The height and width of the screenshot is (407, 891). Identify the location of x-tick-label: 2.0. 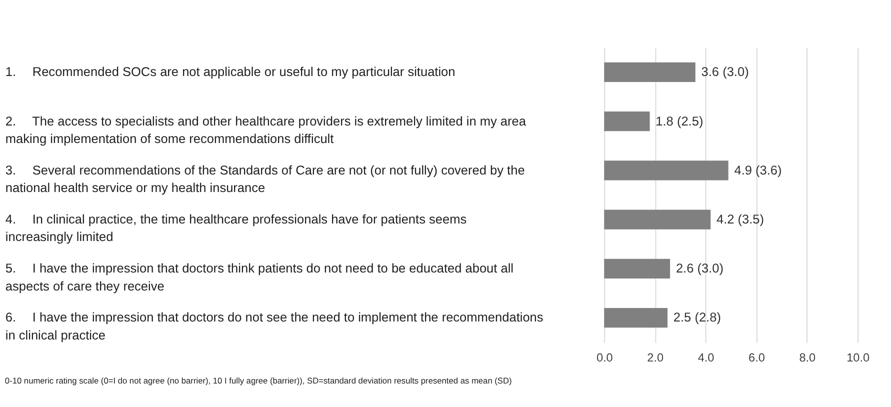
(655, 358).